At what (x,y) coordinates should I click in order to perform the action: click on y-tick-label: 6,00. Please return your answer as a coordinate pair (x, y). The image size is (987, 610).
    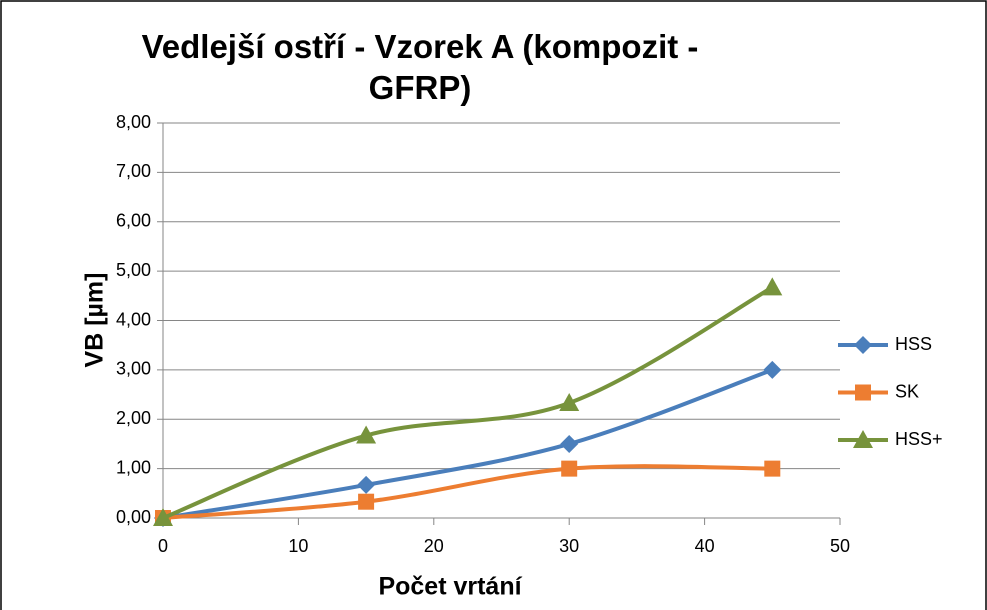
    Looking at the image, I should click on (133, 221).